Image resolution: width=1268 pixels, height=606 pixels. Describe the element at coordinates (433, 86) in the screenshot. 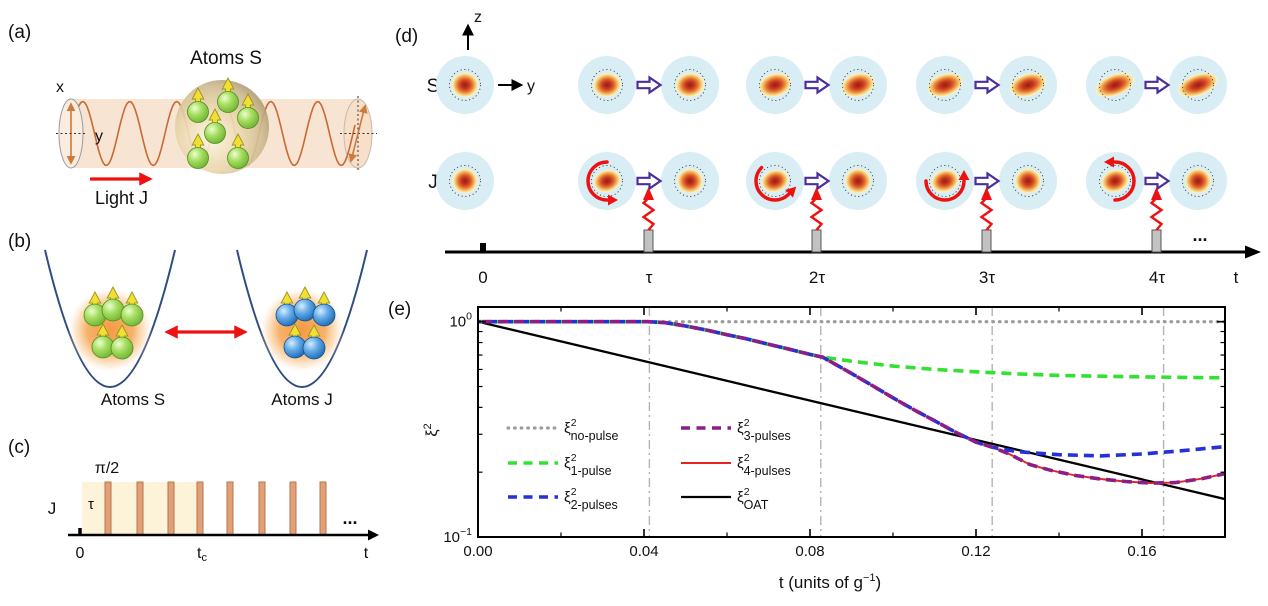

I see `row-s-label: S` at that location.